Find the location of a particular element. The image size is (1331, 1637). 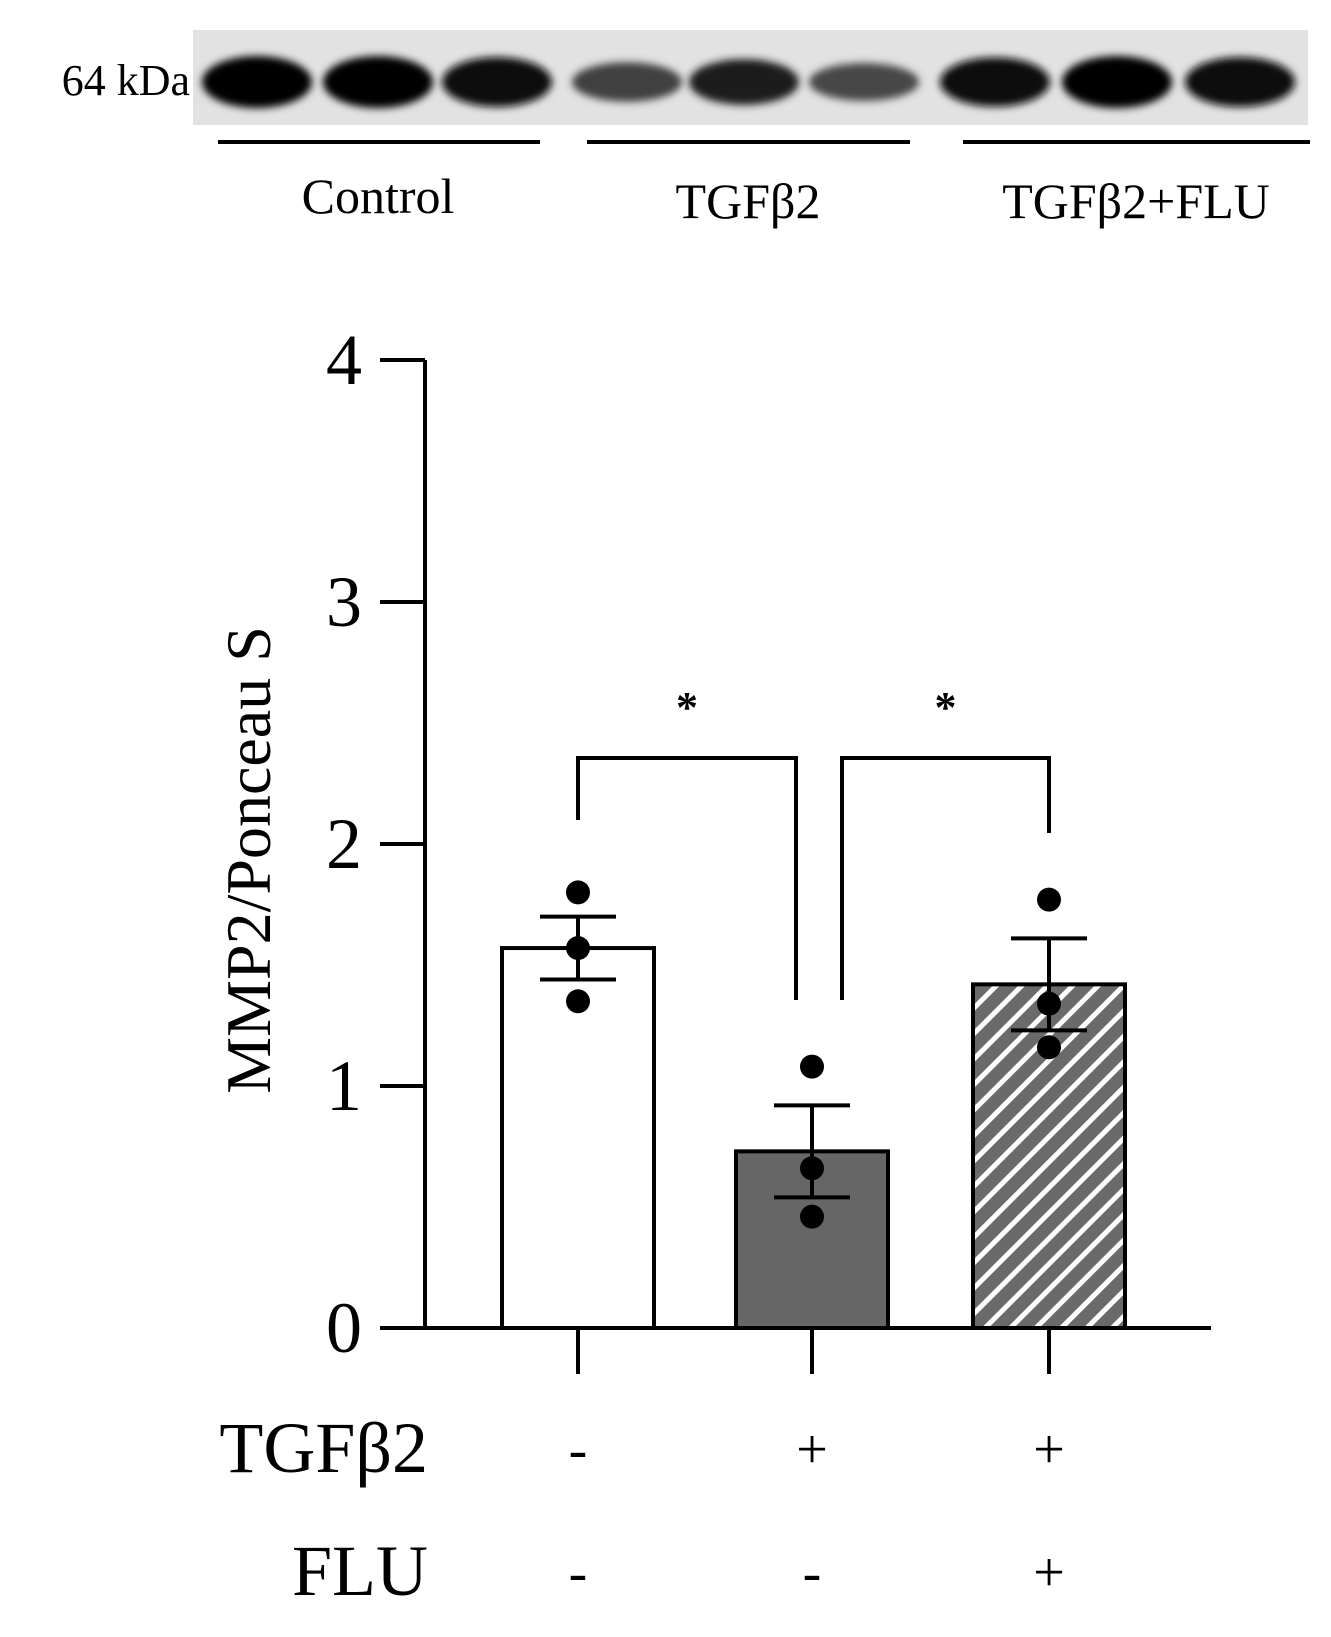

y-tick-label: 2 is located at coordinates (344, 844).